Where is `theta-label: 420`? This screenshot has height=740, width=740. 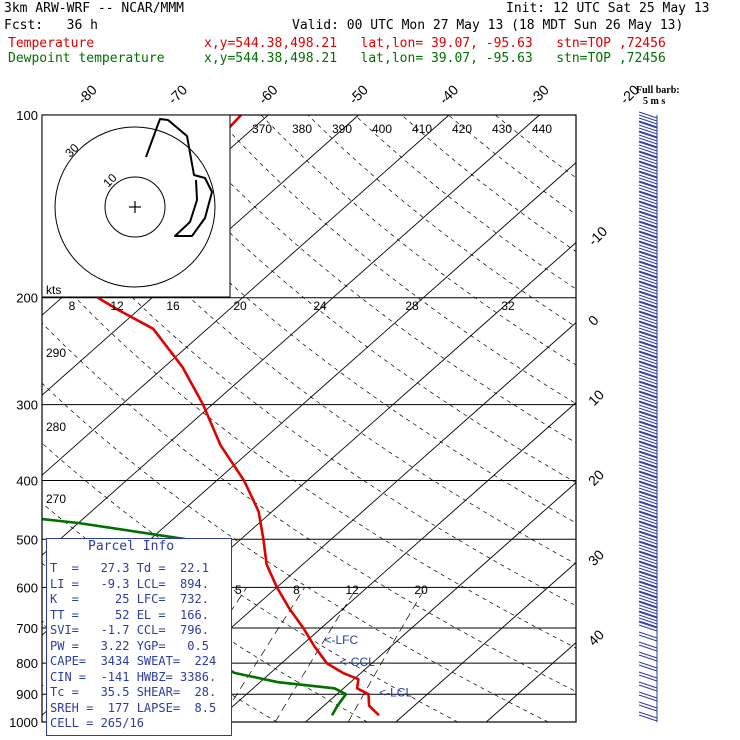
theta-label: 420 is located at coordinates (462, 129).